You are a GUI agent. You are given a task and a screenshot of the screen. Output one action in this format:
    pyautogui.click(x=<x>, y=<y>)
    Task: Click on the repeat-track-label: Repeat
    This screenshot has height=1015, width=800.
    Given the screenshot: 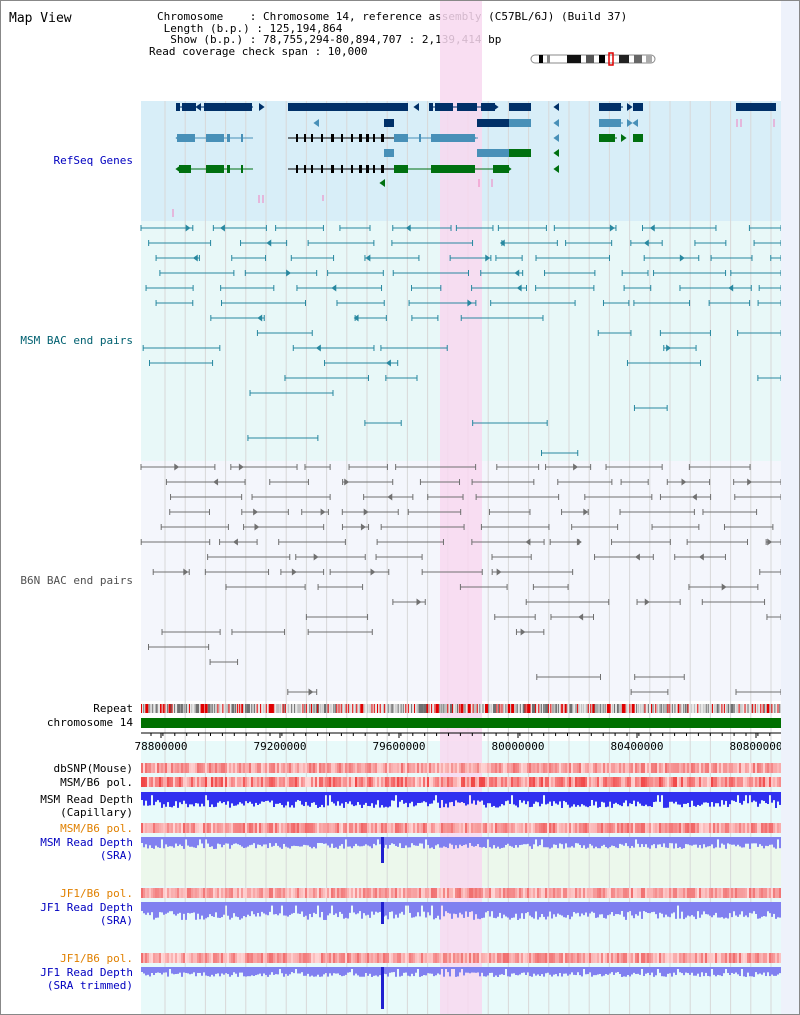 What is the action you would take?
    pyautogui.click(x=113, y=708)
    